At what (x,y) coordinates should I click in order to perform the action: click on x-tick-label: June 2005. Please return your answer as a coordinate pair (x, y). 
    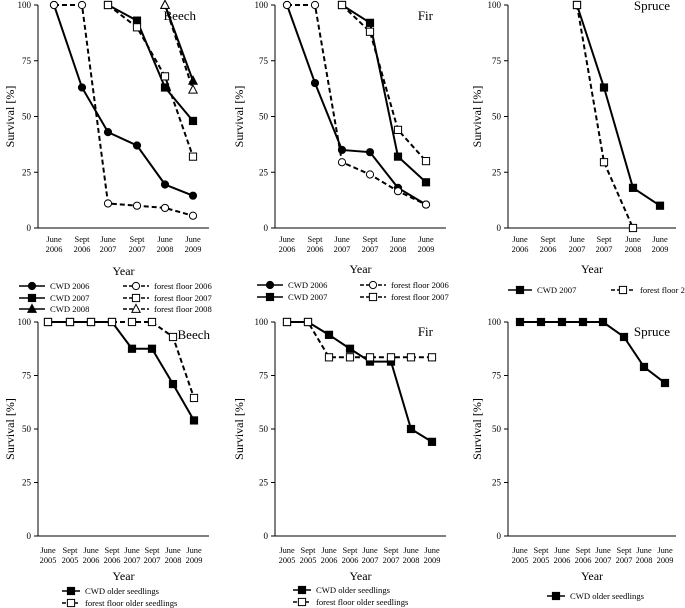
    Looking at the image, I should click on (48, 555).